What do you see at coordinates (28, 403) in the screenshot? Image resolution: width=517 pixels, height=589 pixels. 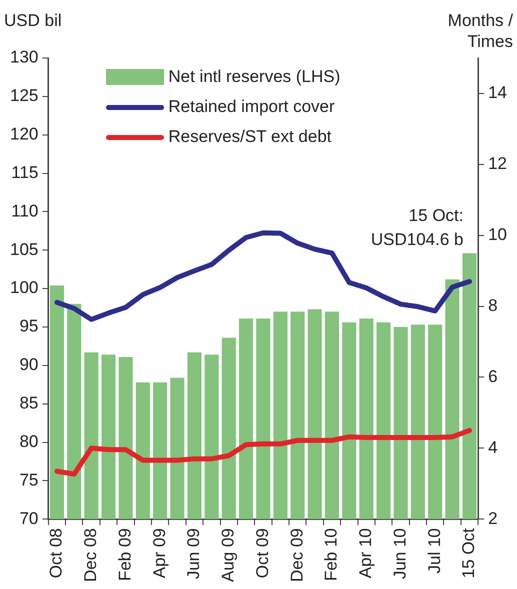 I see `y-tick-label: 85` at bounding box center [28, 403].